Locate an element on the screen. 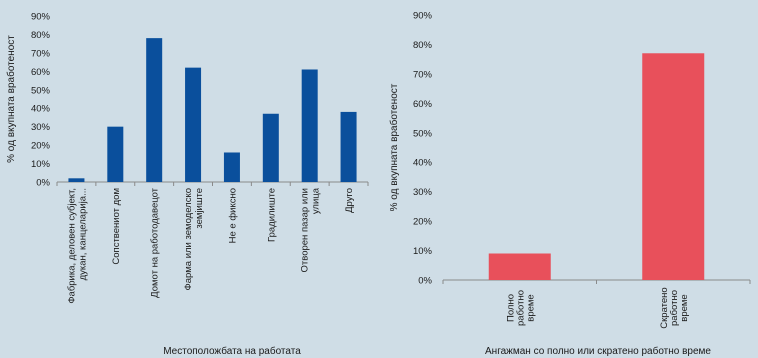 Image resolution: width=758 pixels, height=358 pixels. category-label-line: Скратено is located at coordinates (664, 307).